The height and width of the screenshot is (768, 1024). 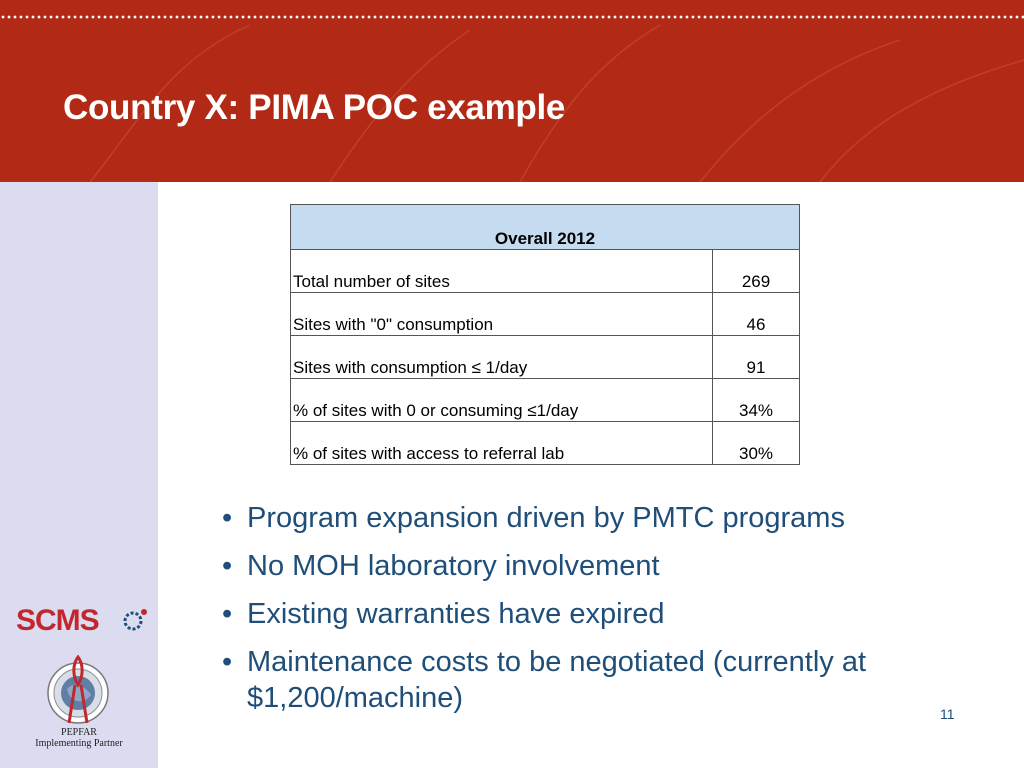 What do you see at coordinates (501, 443) in the screenshot?
I see `row-label: % of sites with access to referral lab` at bounding box center [501, 443].